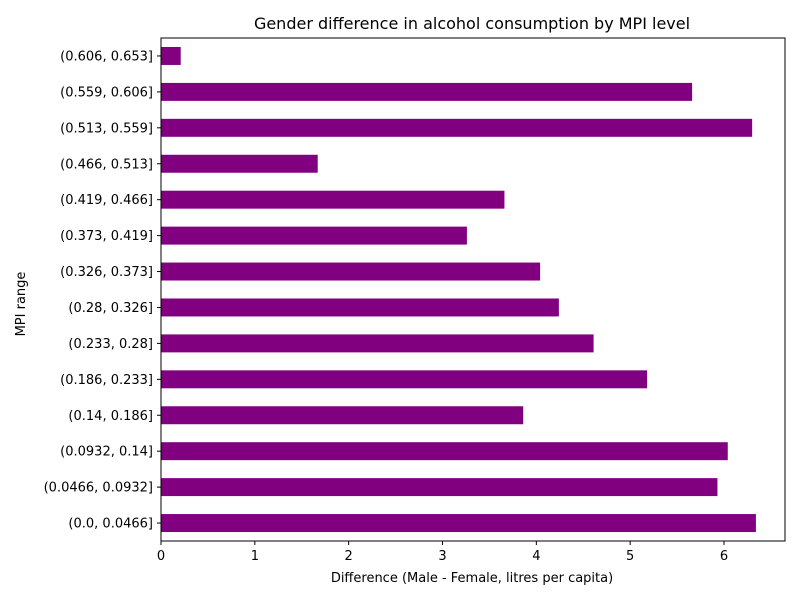  I want to click on y-tick-label: (0.0466, 0.0932], so click(98, 488).